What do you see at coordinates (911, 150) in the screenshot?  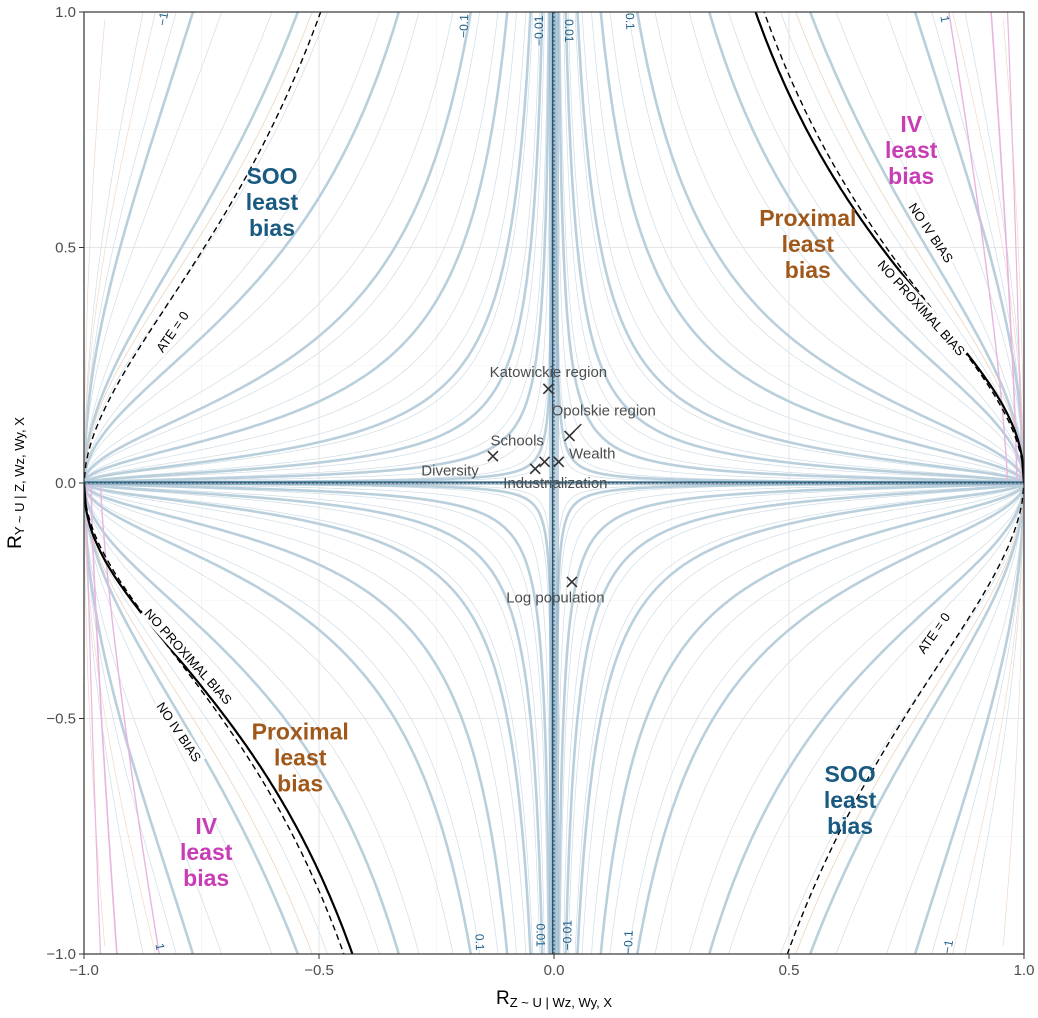 I see `region-label-iv: IV least bias` at bounding box center [911, 150].